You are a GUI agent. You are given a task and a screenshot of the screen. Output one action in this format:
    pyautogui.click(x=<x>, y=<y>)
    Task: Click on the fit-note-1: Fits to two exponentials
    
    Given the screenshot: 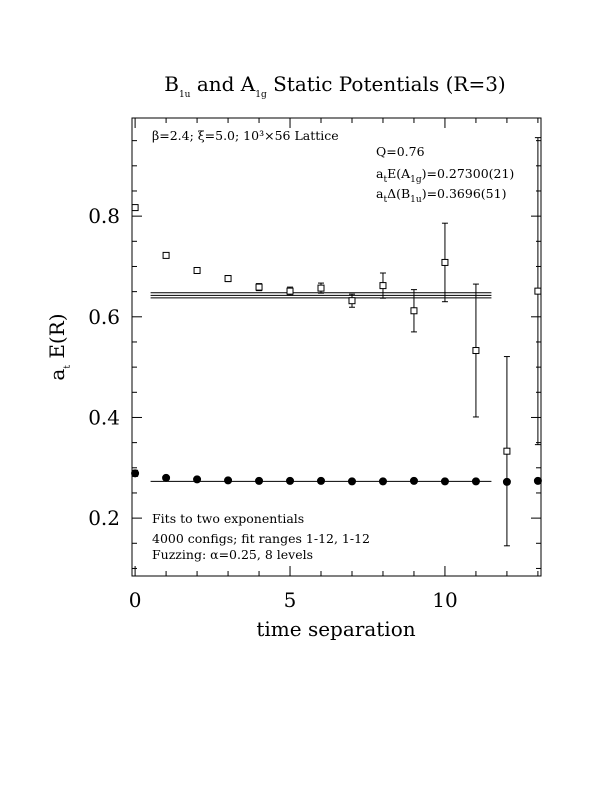 What is the action you would take?
    pyautogui.click(x=228, y=518)
    